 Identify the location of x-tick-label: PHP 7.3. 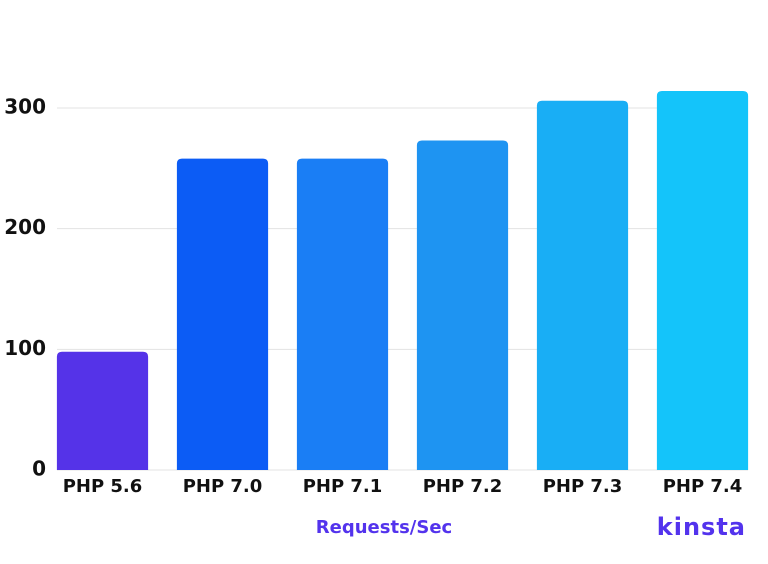
(583, 486).